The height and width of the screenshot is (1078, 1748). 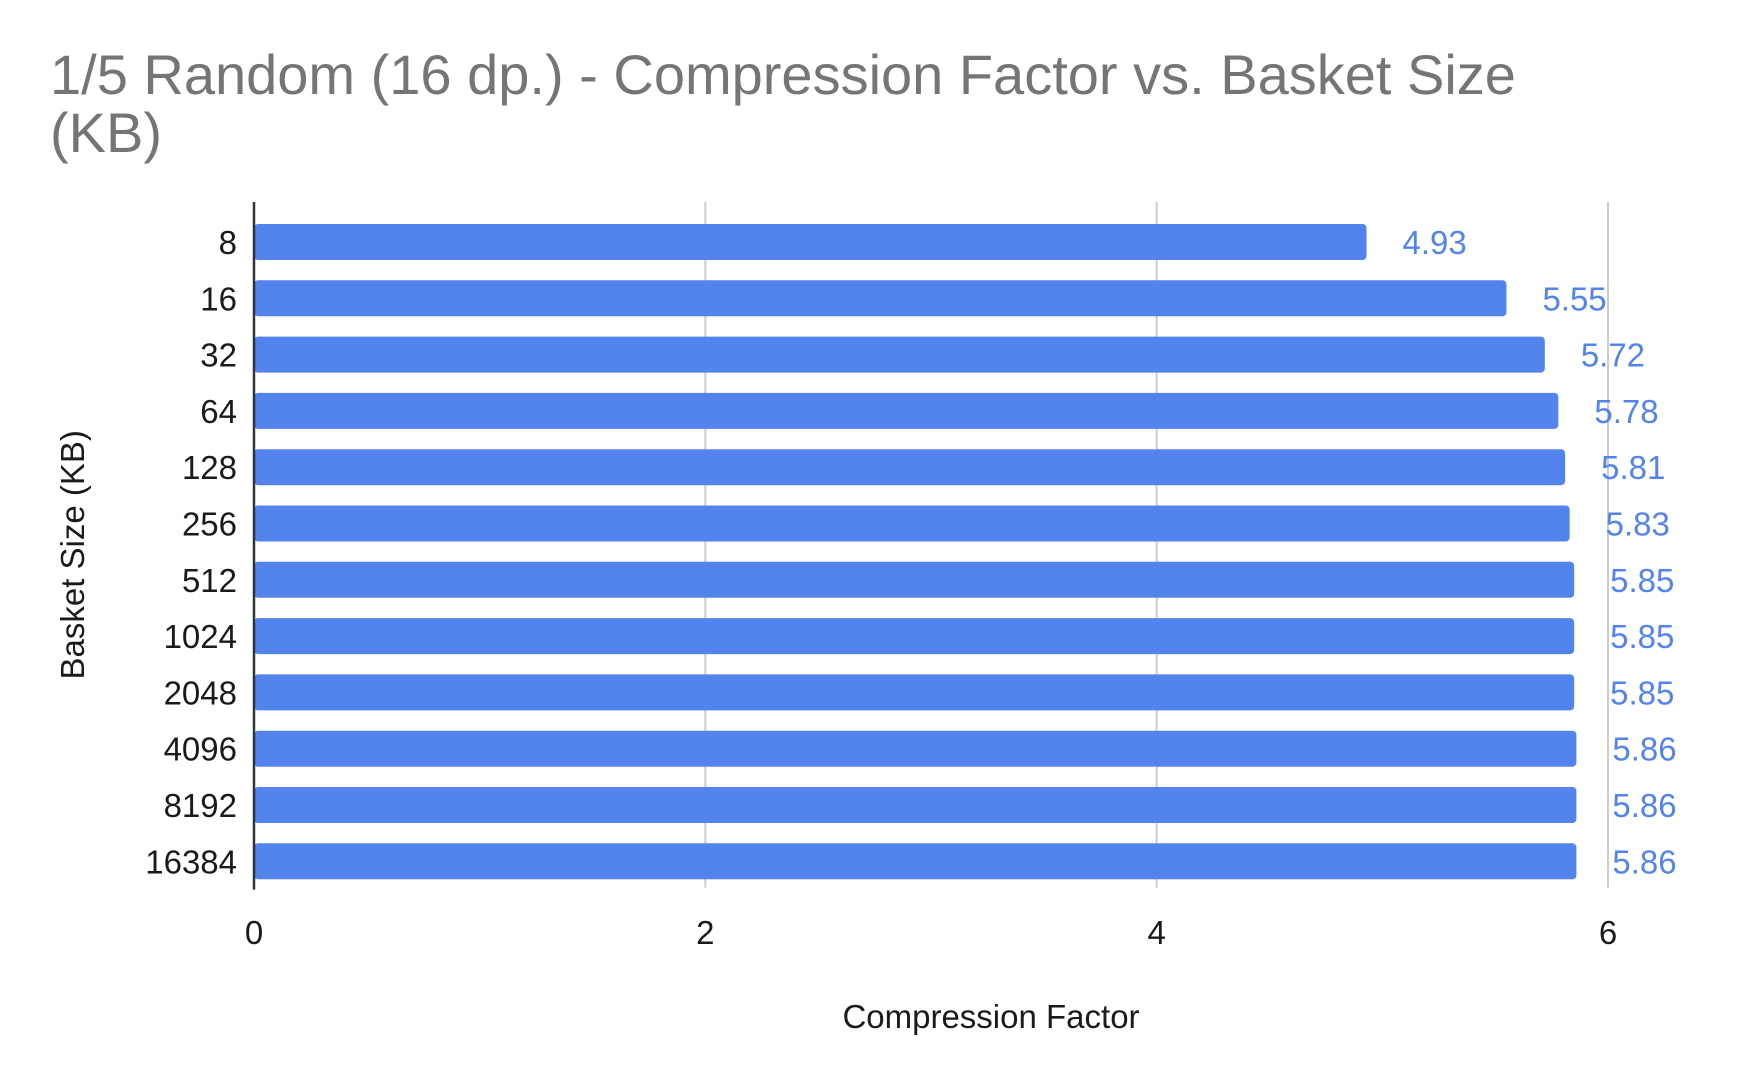 I want to click on y-tick-label: 256, so click(x=209, y=524).